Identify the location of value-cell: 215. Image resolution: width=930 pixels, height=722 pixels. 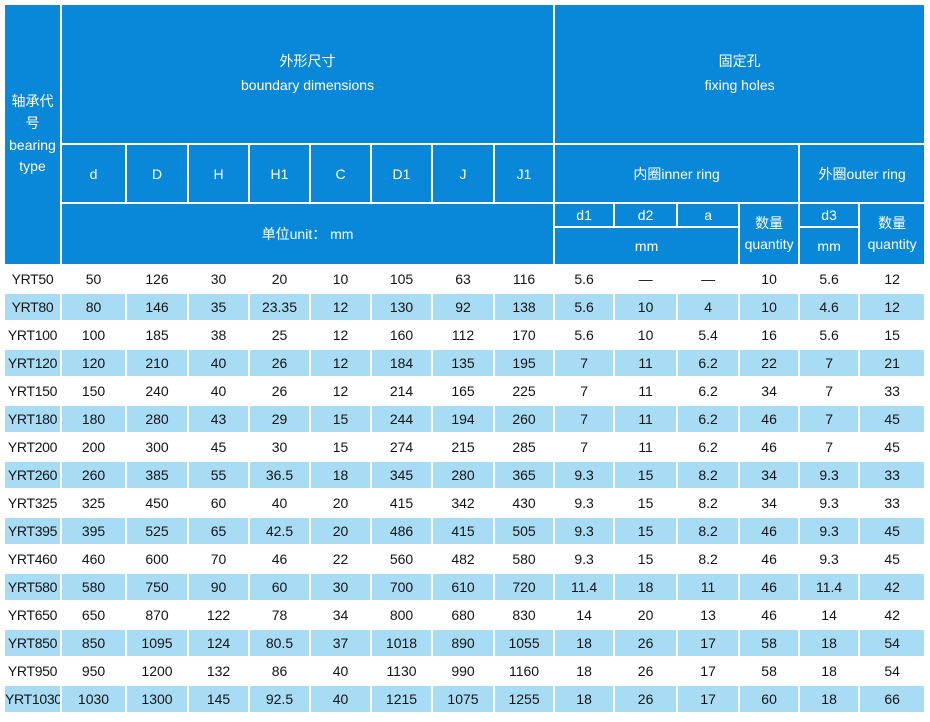
(463, 447).